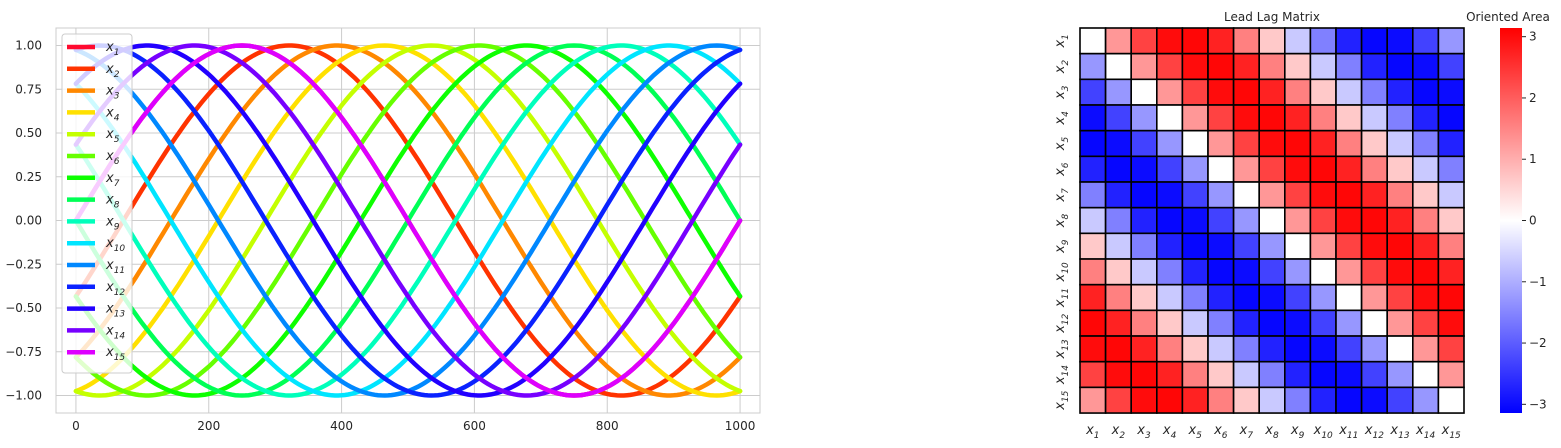 The height and width of the screenshot is (448, 1561). What do you see at coordinates (1399, 432) in the screenshot?
I see `heatmap-col-label: x13` at bounding box center [1399, 432].